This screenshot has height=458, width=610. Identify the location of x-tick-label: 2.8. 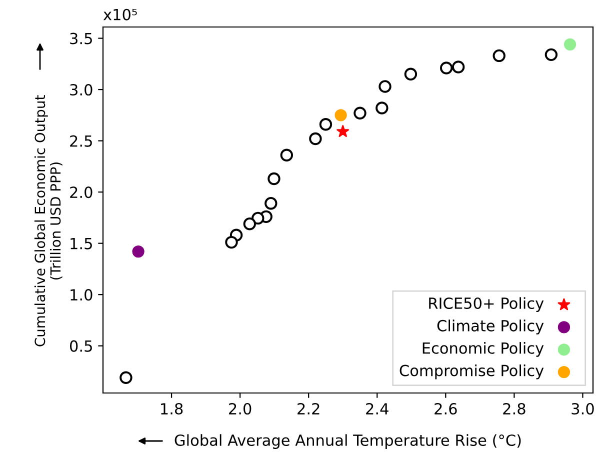
(514, 408).